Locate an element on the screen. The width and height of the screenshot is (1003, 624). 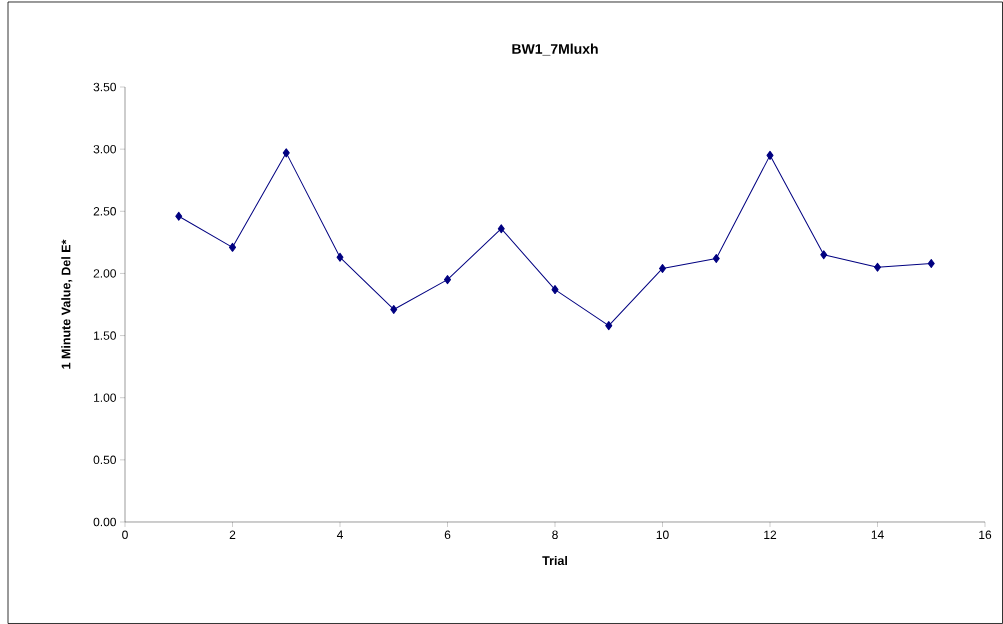
chart-title: BW1_7Mluxh is located at coordinates (555, 49).